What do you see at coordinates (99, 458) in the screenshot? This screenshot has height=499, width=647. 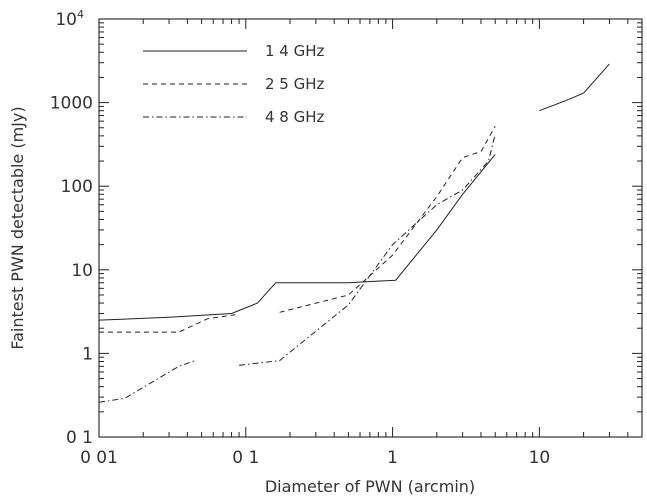 I see `x-tick-label: 0 01` at bounding box center [99, 458].